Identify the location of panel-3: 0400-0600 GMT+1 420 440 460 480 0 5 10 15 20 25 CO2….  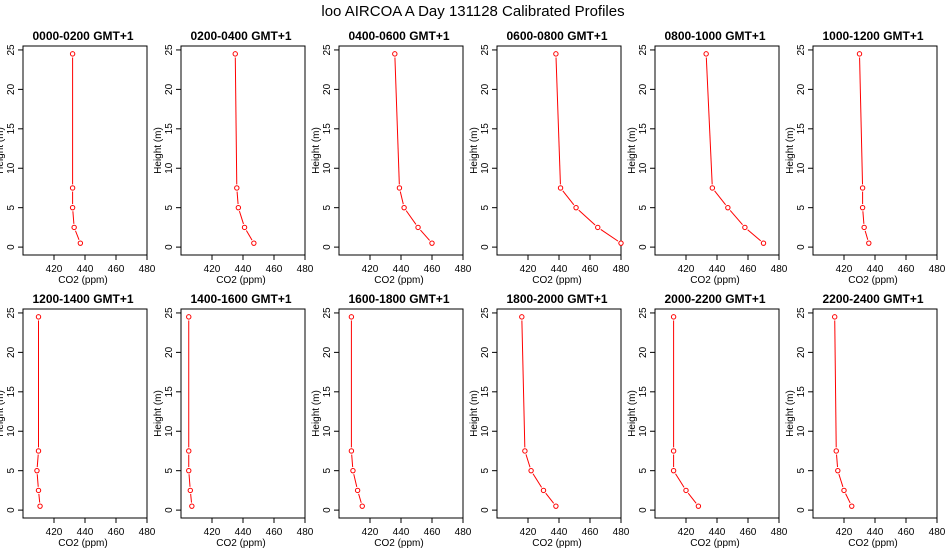
(391, 157).